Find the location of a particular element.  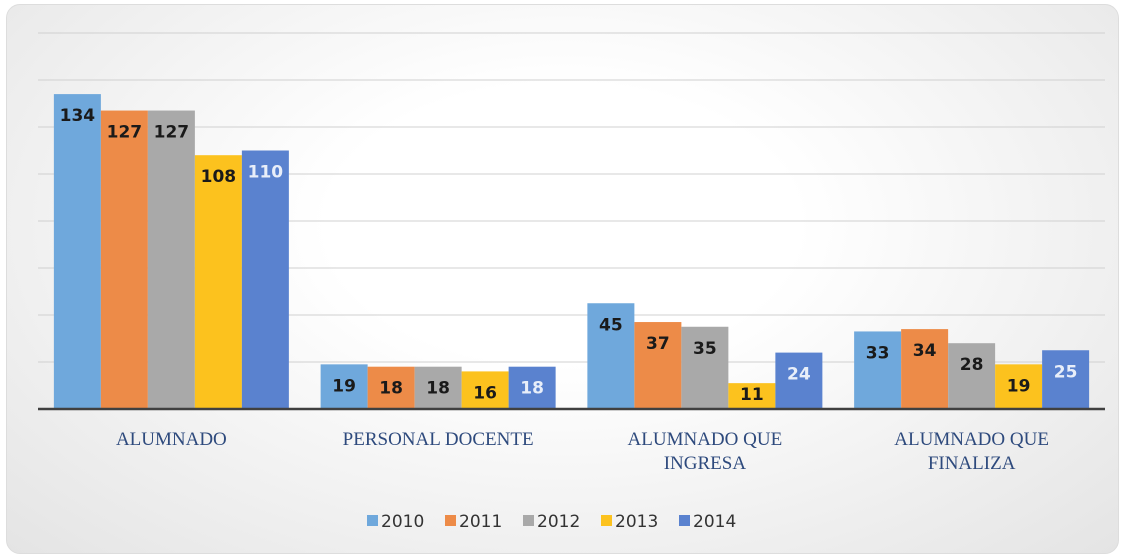

data-label: 33 is located at coordinates (878, 353).